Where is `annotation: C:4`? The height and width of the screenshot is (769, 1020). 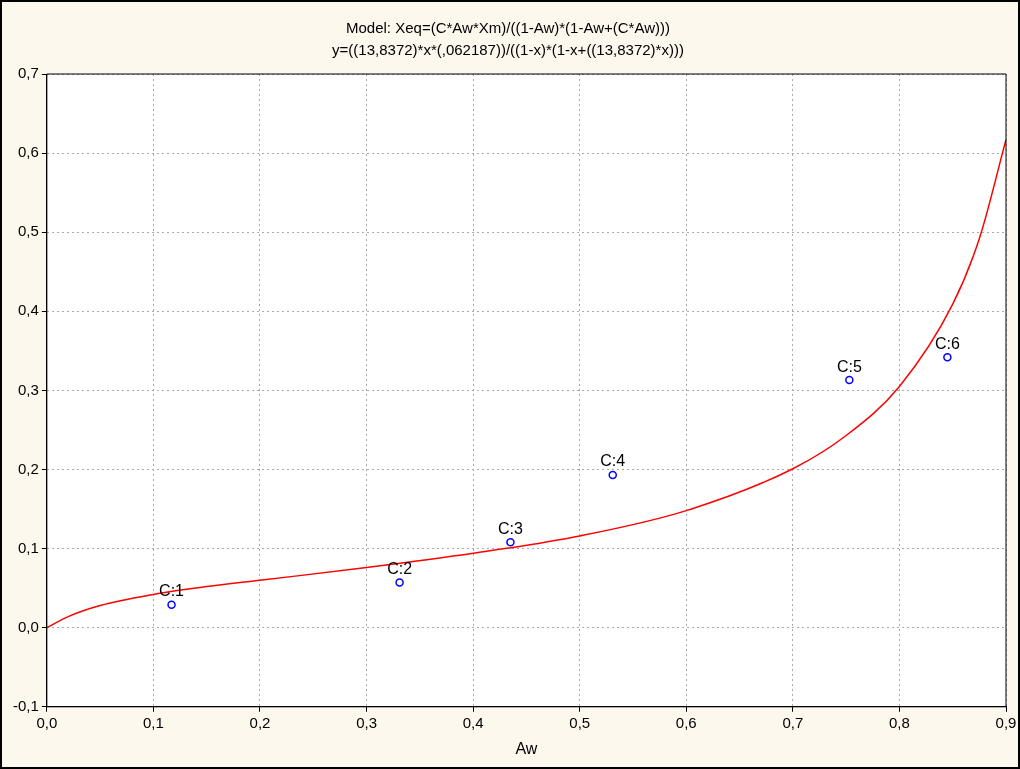 annotation: C:4 is located at coordinates (613, 461).